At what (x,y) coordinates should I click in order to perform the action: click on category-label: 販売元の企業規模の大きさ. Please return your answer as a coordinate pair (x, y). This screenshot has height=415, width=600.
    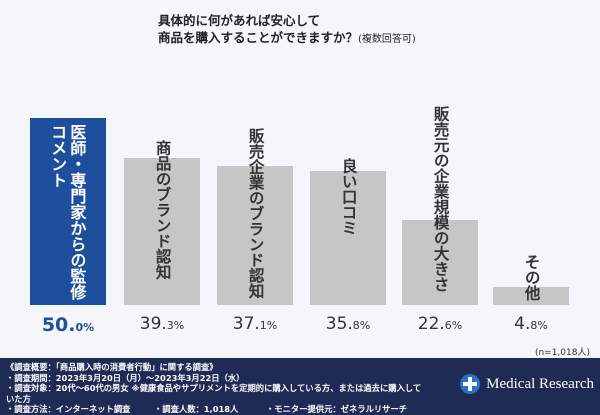
    Looking at the image, I should click on (440, 199).